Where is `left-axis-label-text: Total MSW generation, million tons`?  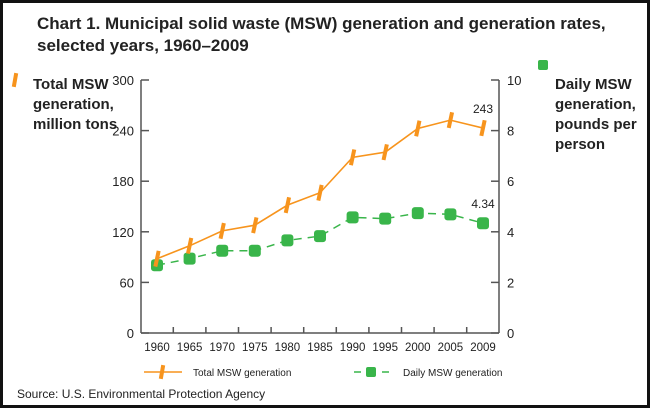
left-axis-label-text: Total MSW generation, million tons is located at coordinates (75, 104).